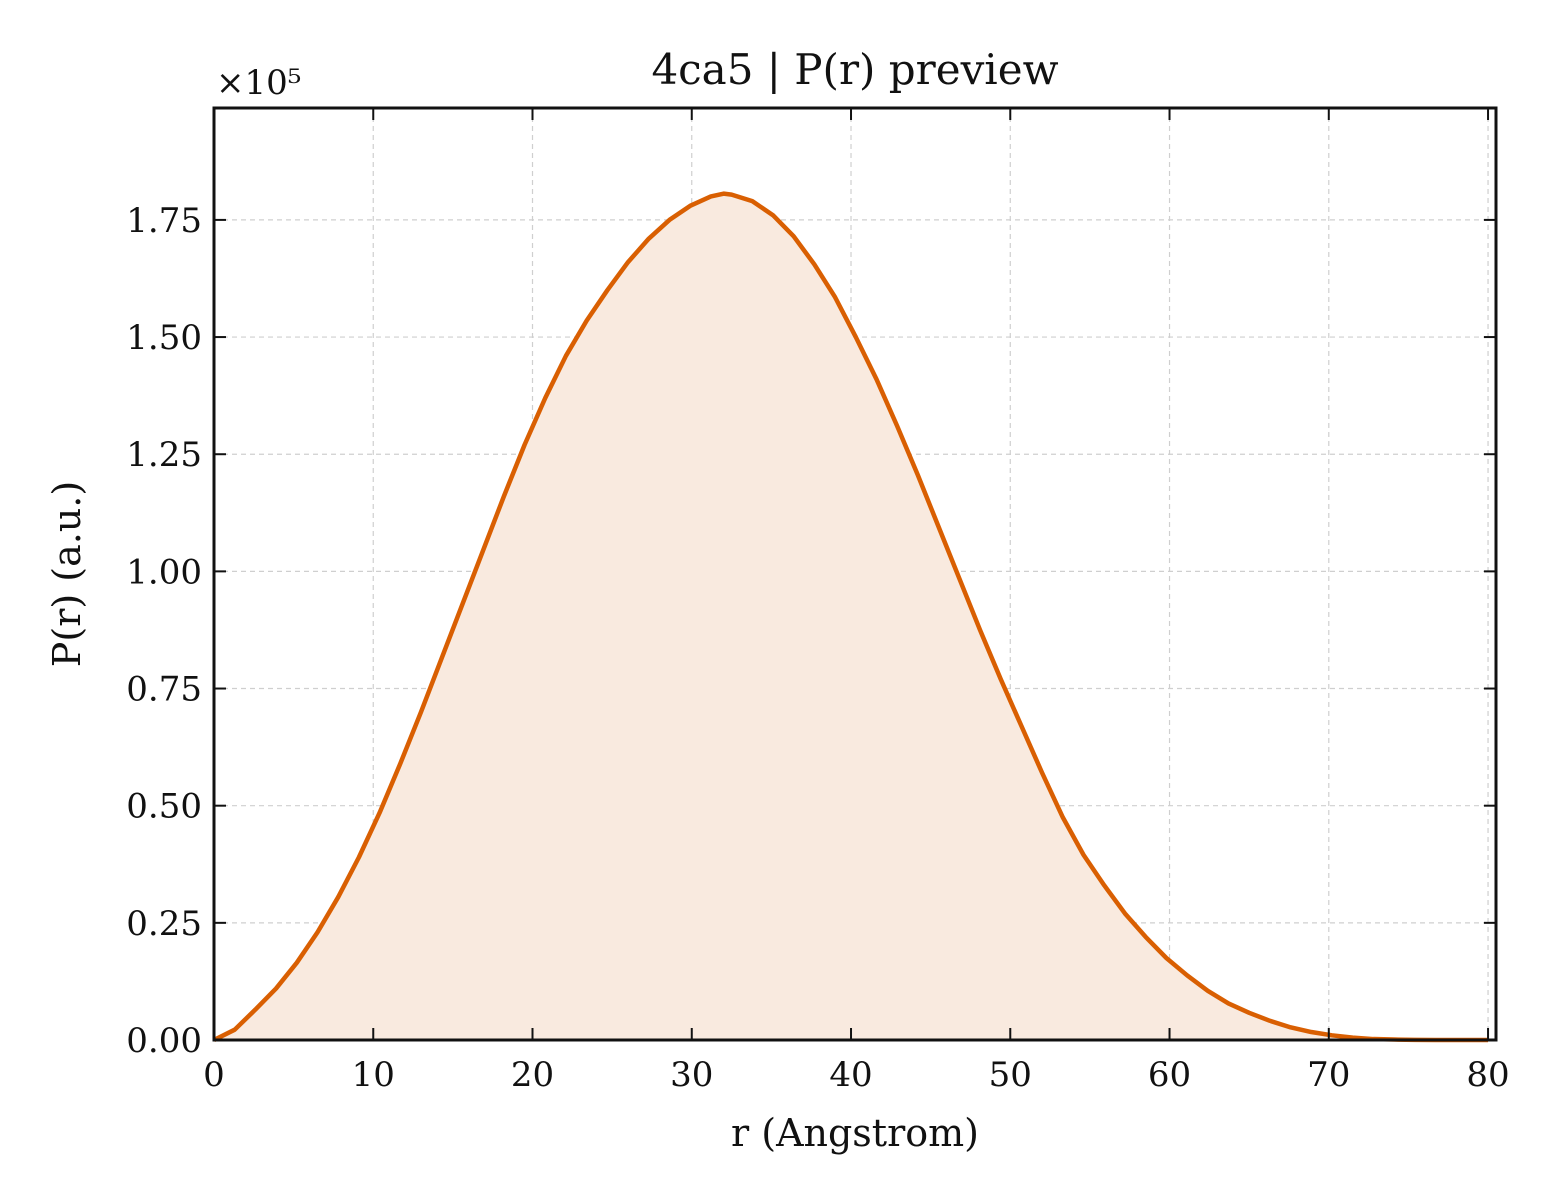 Image resolution: width=1560 pixels, height=1200 pixels. I want to click on y-tick-label: 0.25, so click(164, 924).